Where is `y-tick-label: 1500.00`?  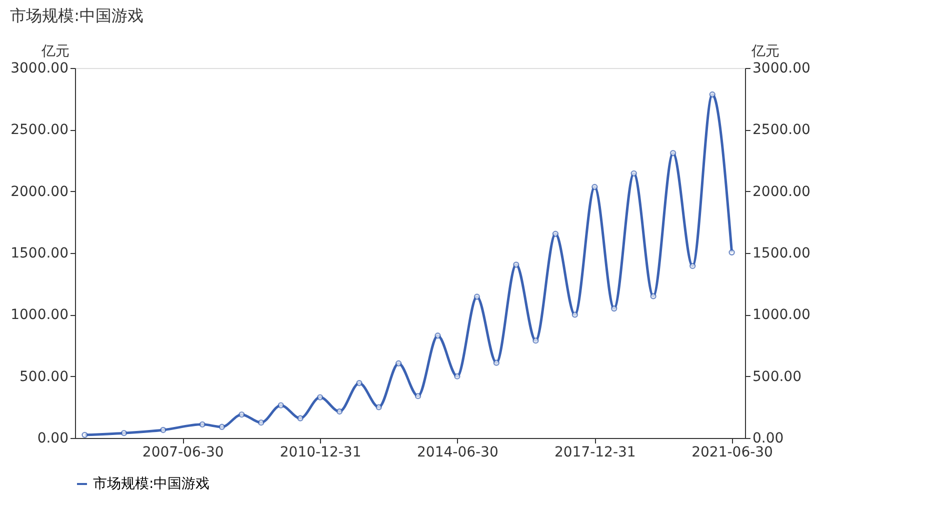 y-tick-label: 1500.00 is located at coordinates (39, 254).